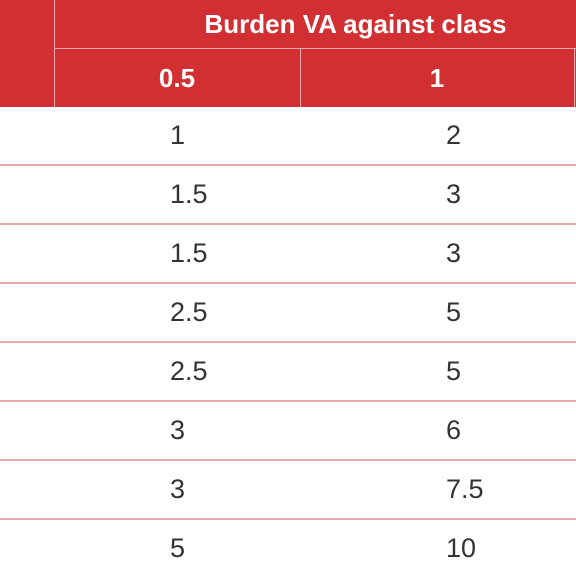 The height and width of the screenshot is (576, 576). Describe the element at coordinates (177, 547) in the screenshot. I see `cell-class-0-5: 5` at that location.